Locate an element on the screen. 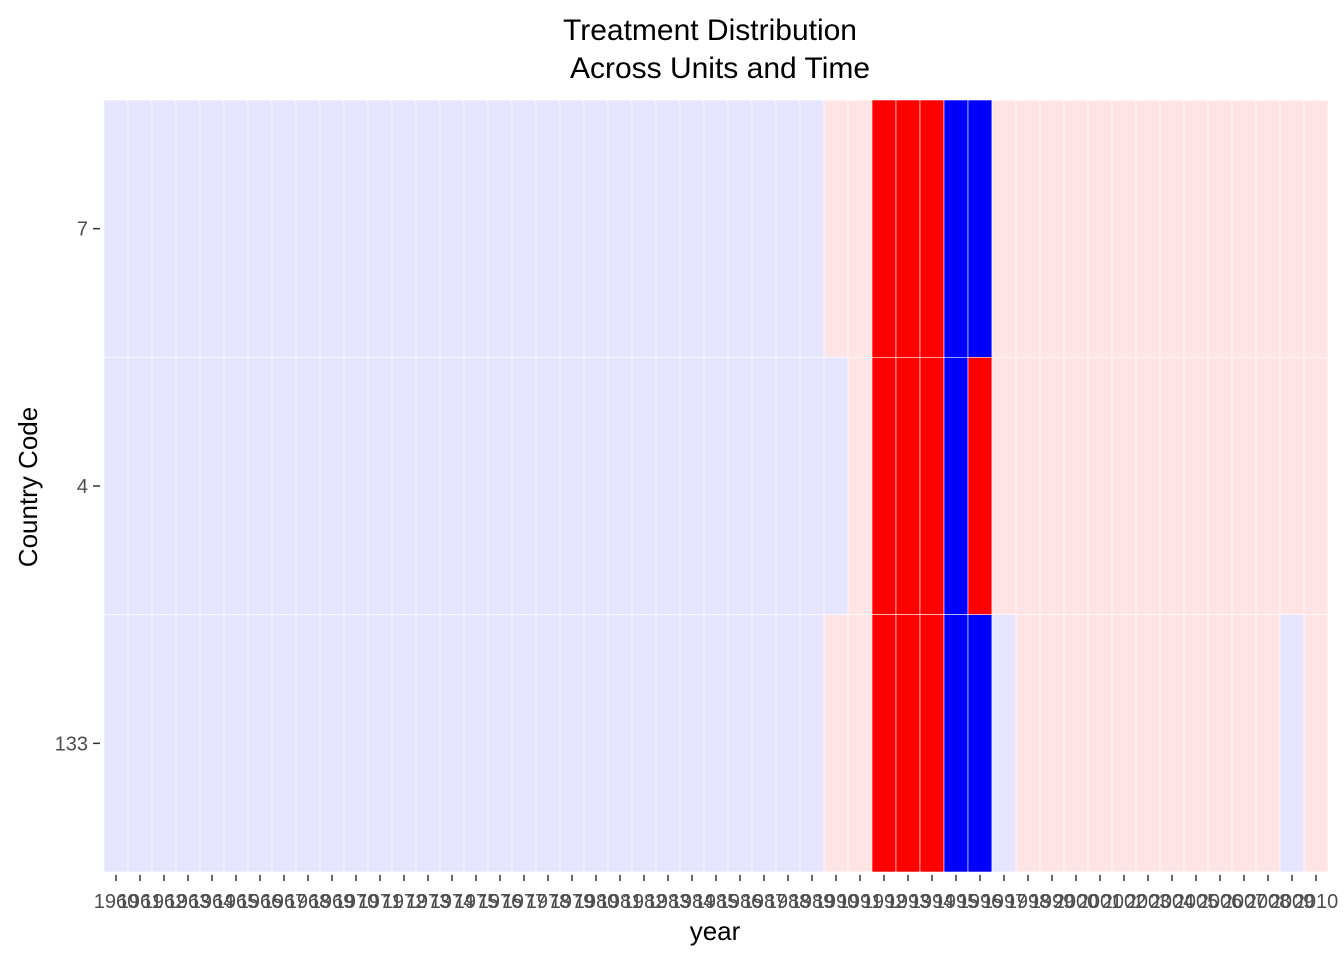 The height and width of the screenshot is (960, 1344). heatmap-cell-4-2004 is located at coordinates (1172, 486).